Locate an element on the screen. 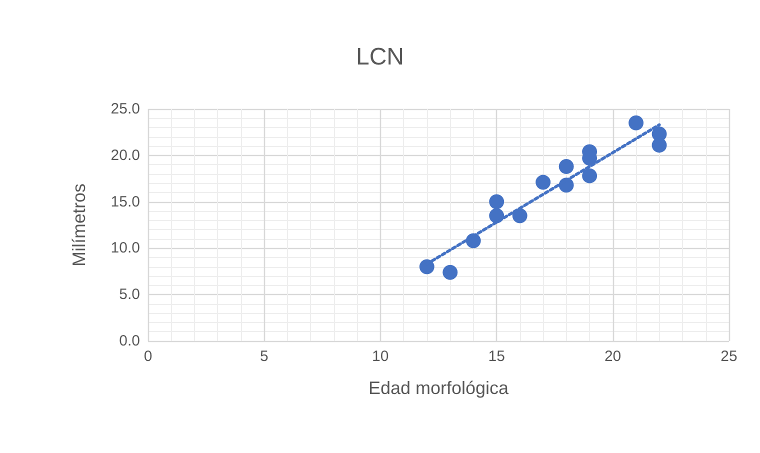 Image resolution: width=760 pixels, height=453 pixels. x-axis-title: Edad morfológica is located at coordinates (439, 388).